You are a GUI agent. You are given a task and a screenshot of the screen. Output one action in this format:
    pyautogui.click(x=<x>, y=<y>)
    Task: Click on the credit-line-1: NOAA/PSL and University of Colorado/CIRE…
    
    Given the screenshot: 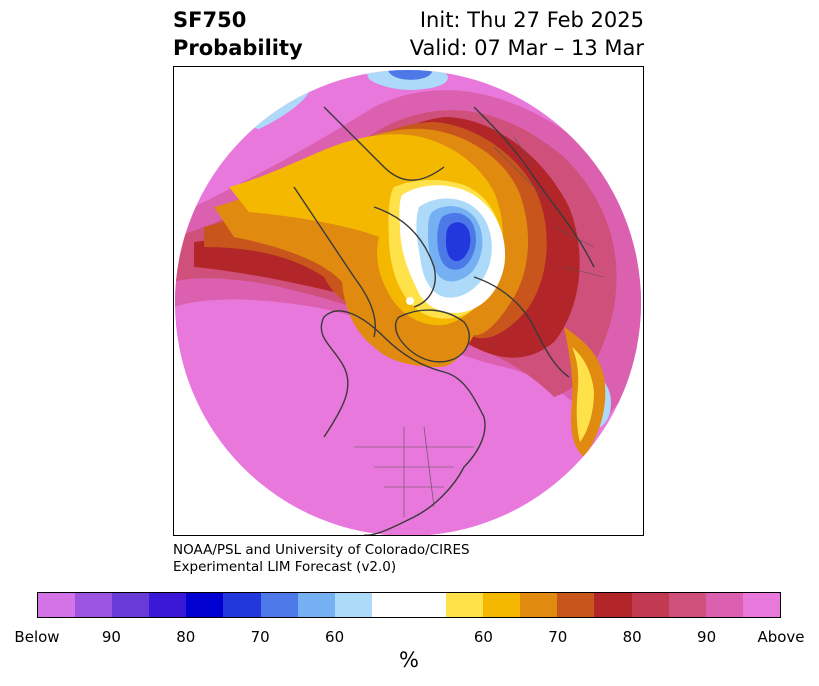 What is the action you would take?
    pyautogui.click(x=321, y=550)
    